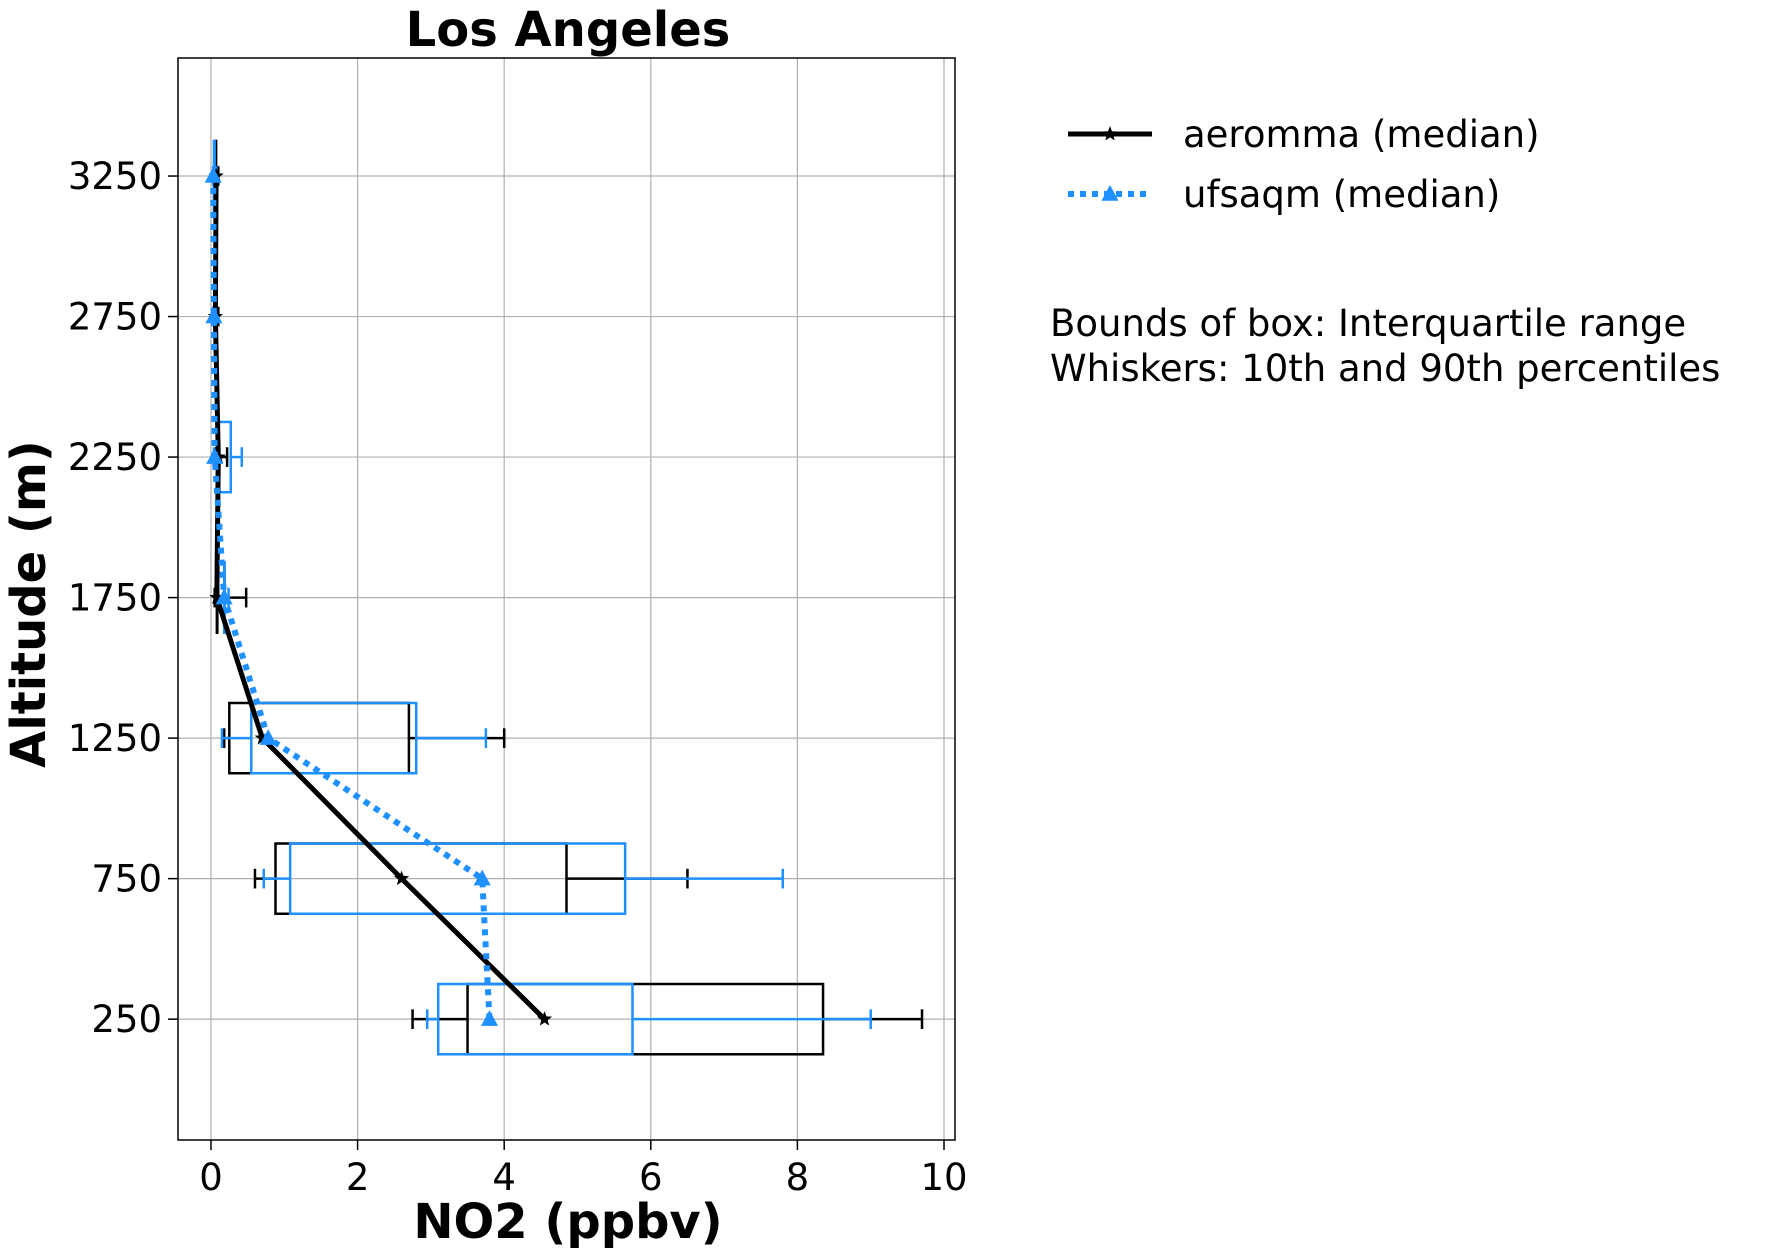 Image resolution: width=1781 pixels, height=1251 pixels. I want to click on legend-label-aeromma: aeromma (median), so click(1361, 134).